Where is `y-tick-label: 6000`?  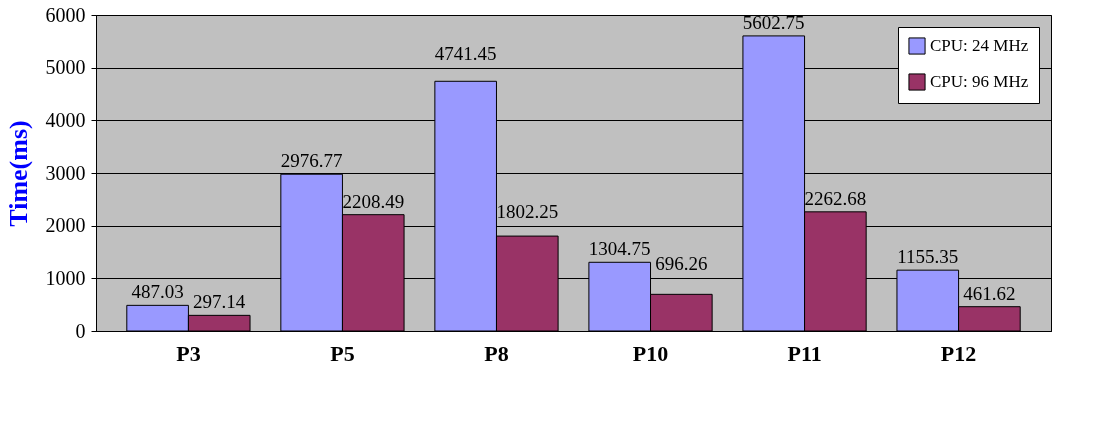
y-tick-label: 6000 is located at coordinates (65, 14).